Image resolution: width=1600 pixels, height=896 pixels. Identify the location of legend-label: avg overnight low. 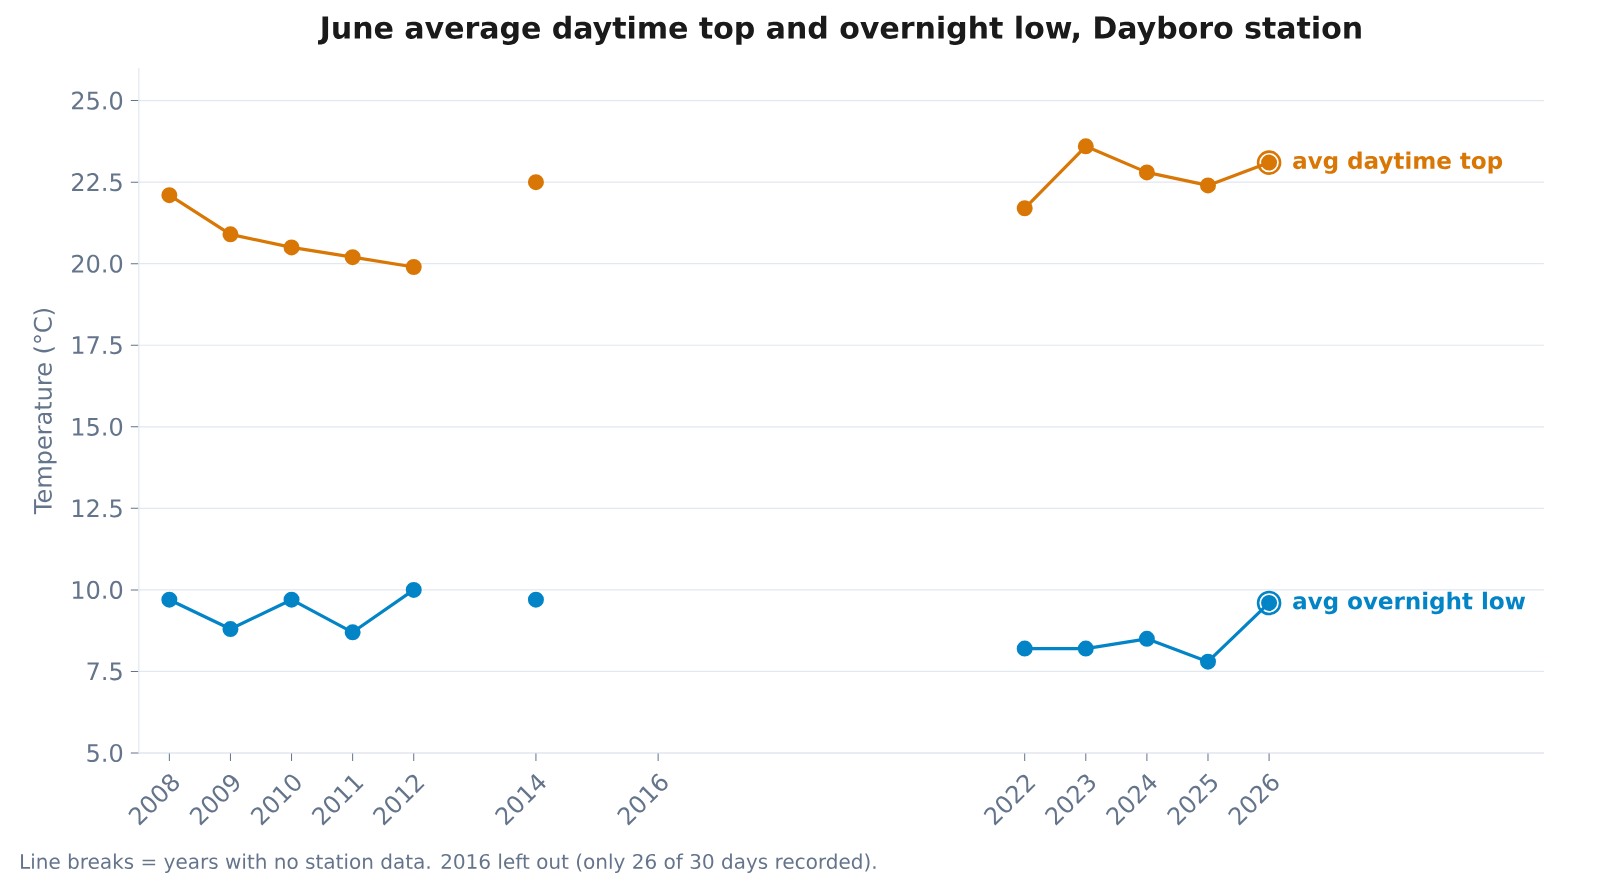
(1409, 603).